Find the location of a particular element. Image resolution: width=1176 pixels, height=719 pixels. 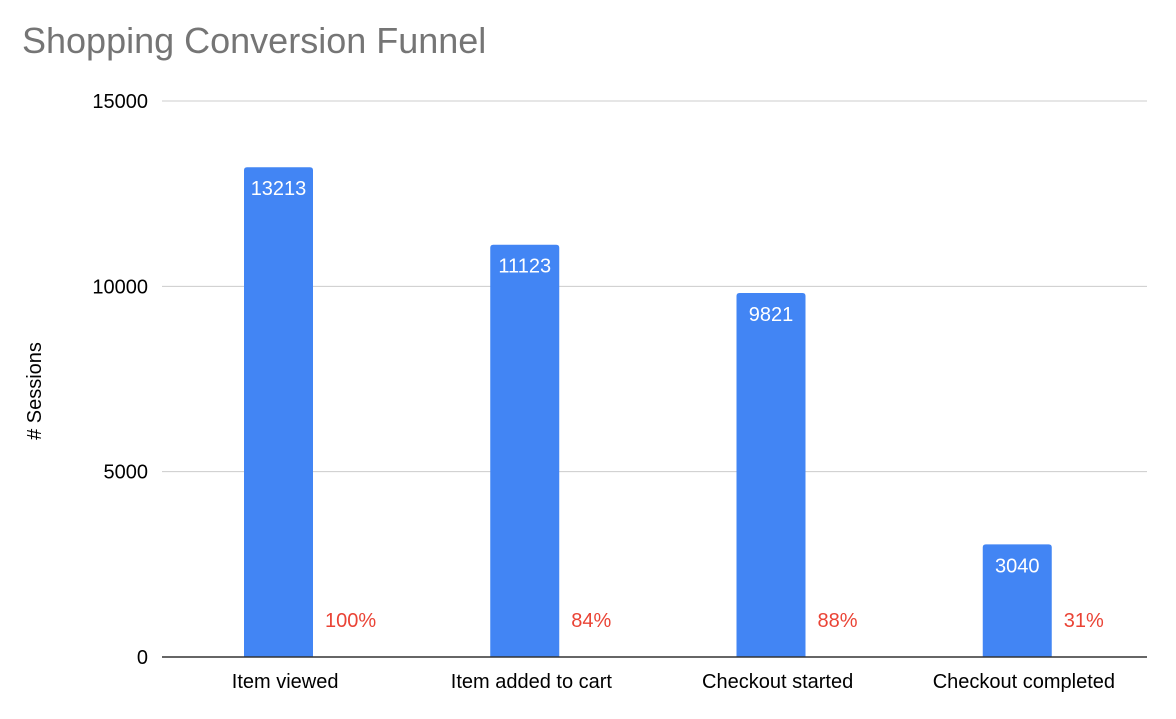

bar-value-label: 13213 is located at coordinates (279, 189).